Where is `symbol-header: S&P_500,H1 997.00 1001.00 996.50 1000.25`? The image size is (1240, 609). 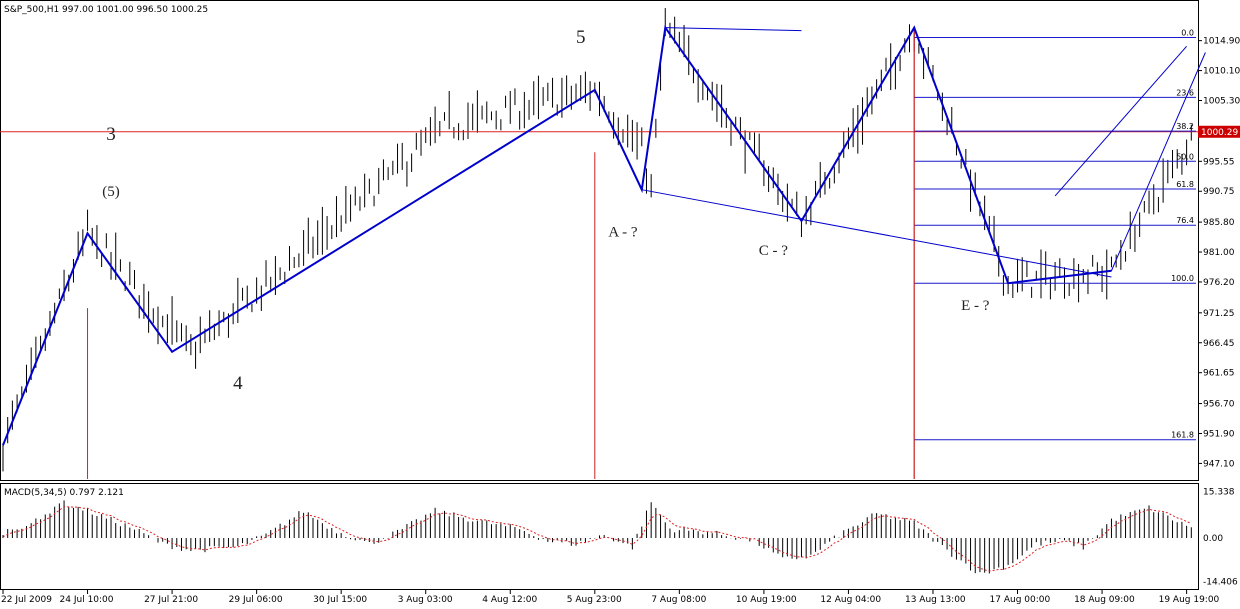
symbol-header: S&P_500,H1 997.00 1001.00 996.50 1000.25 is located at coordinates (106, 10).